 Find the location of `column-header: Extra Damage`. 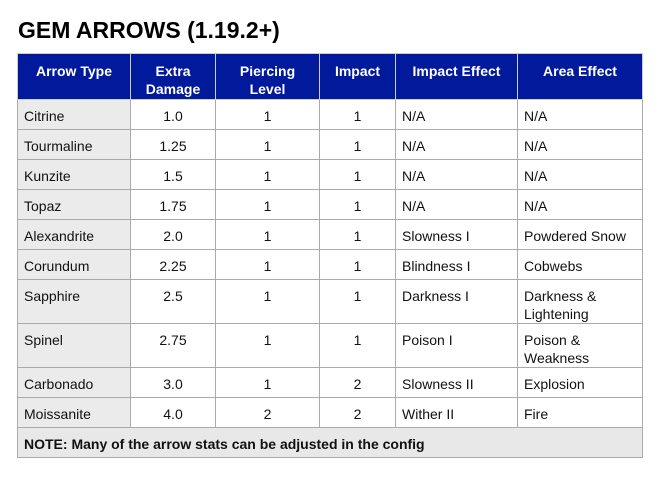

column-header: Extra Damage is located at coordinates (173, 76).